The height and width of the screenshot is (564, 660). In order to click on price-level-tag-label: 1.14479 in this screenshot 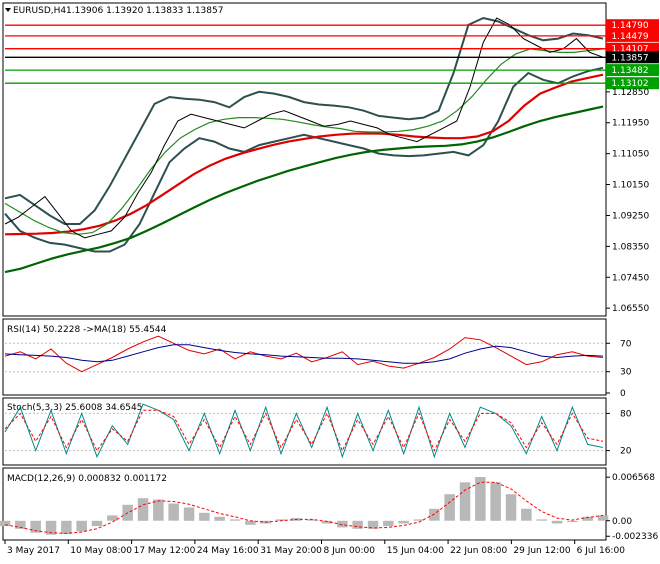, I will do `click(629, 37)`.